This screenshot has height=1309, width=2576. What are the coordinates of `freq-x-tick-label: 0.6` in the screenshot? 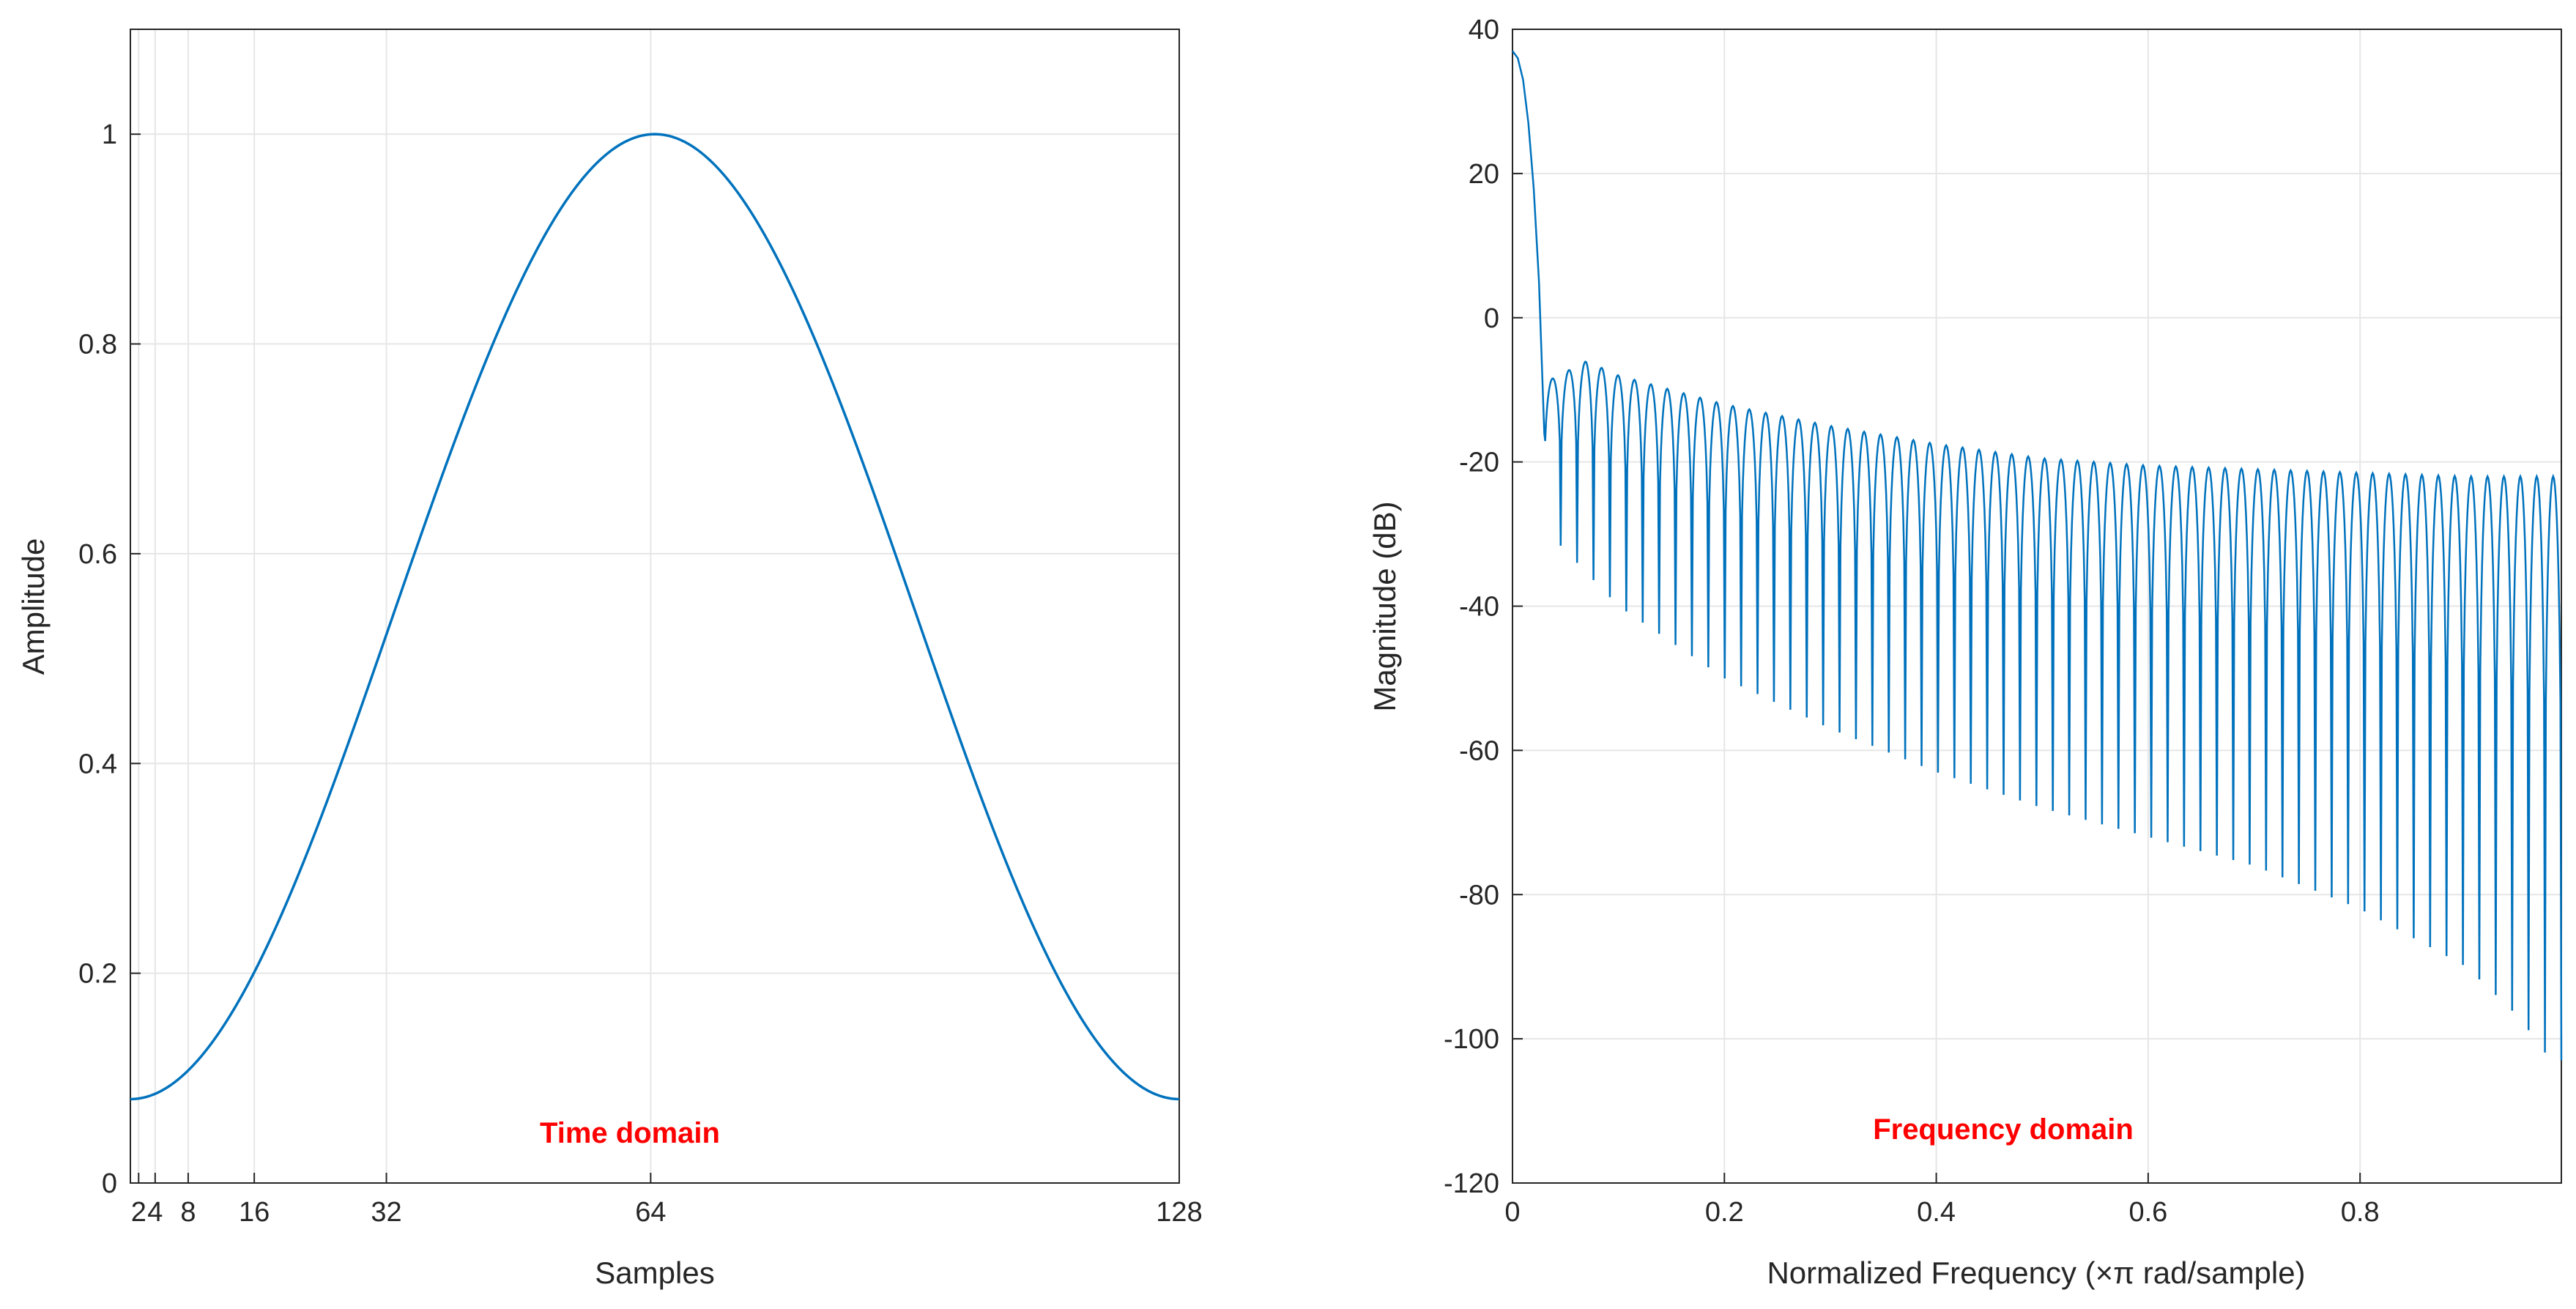 It's located at (2147, 1213).